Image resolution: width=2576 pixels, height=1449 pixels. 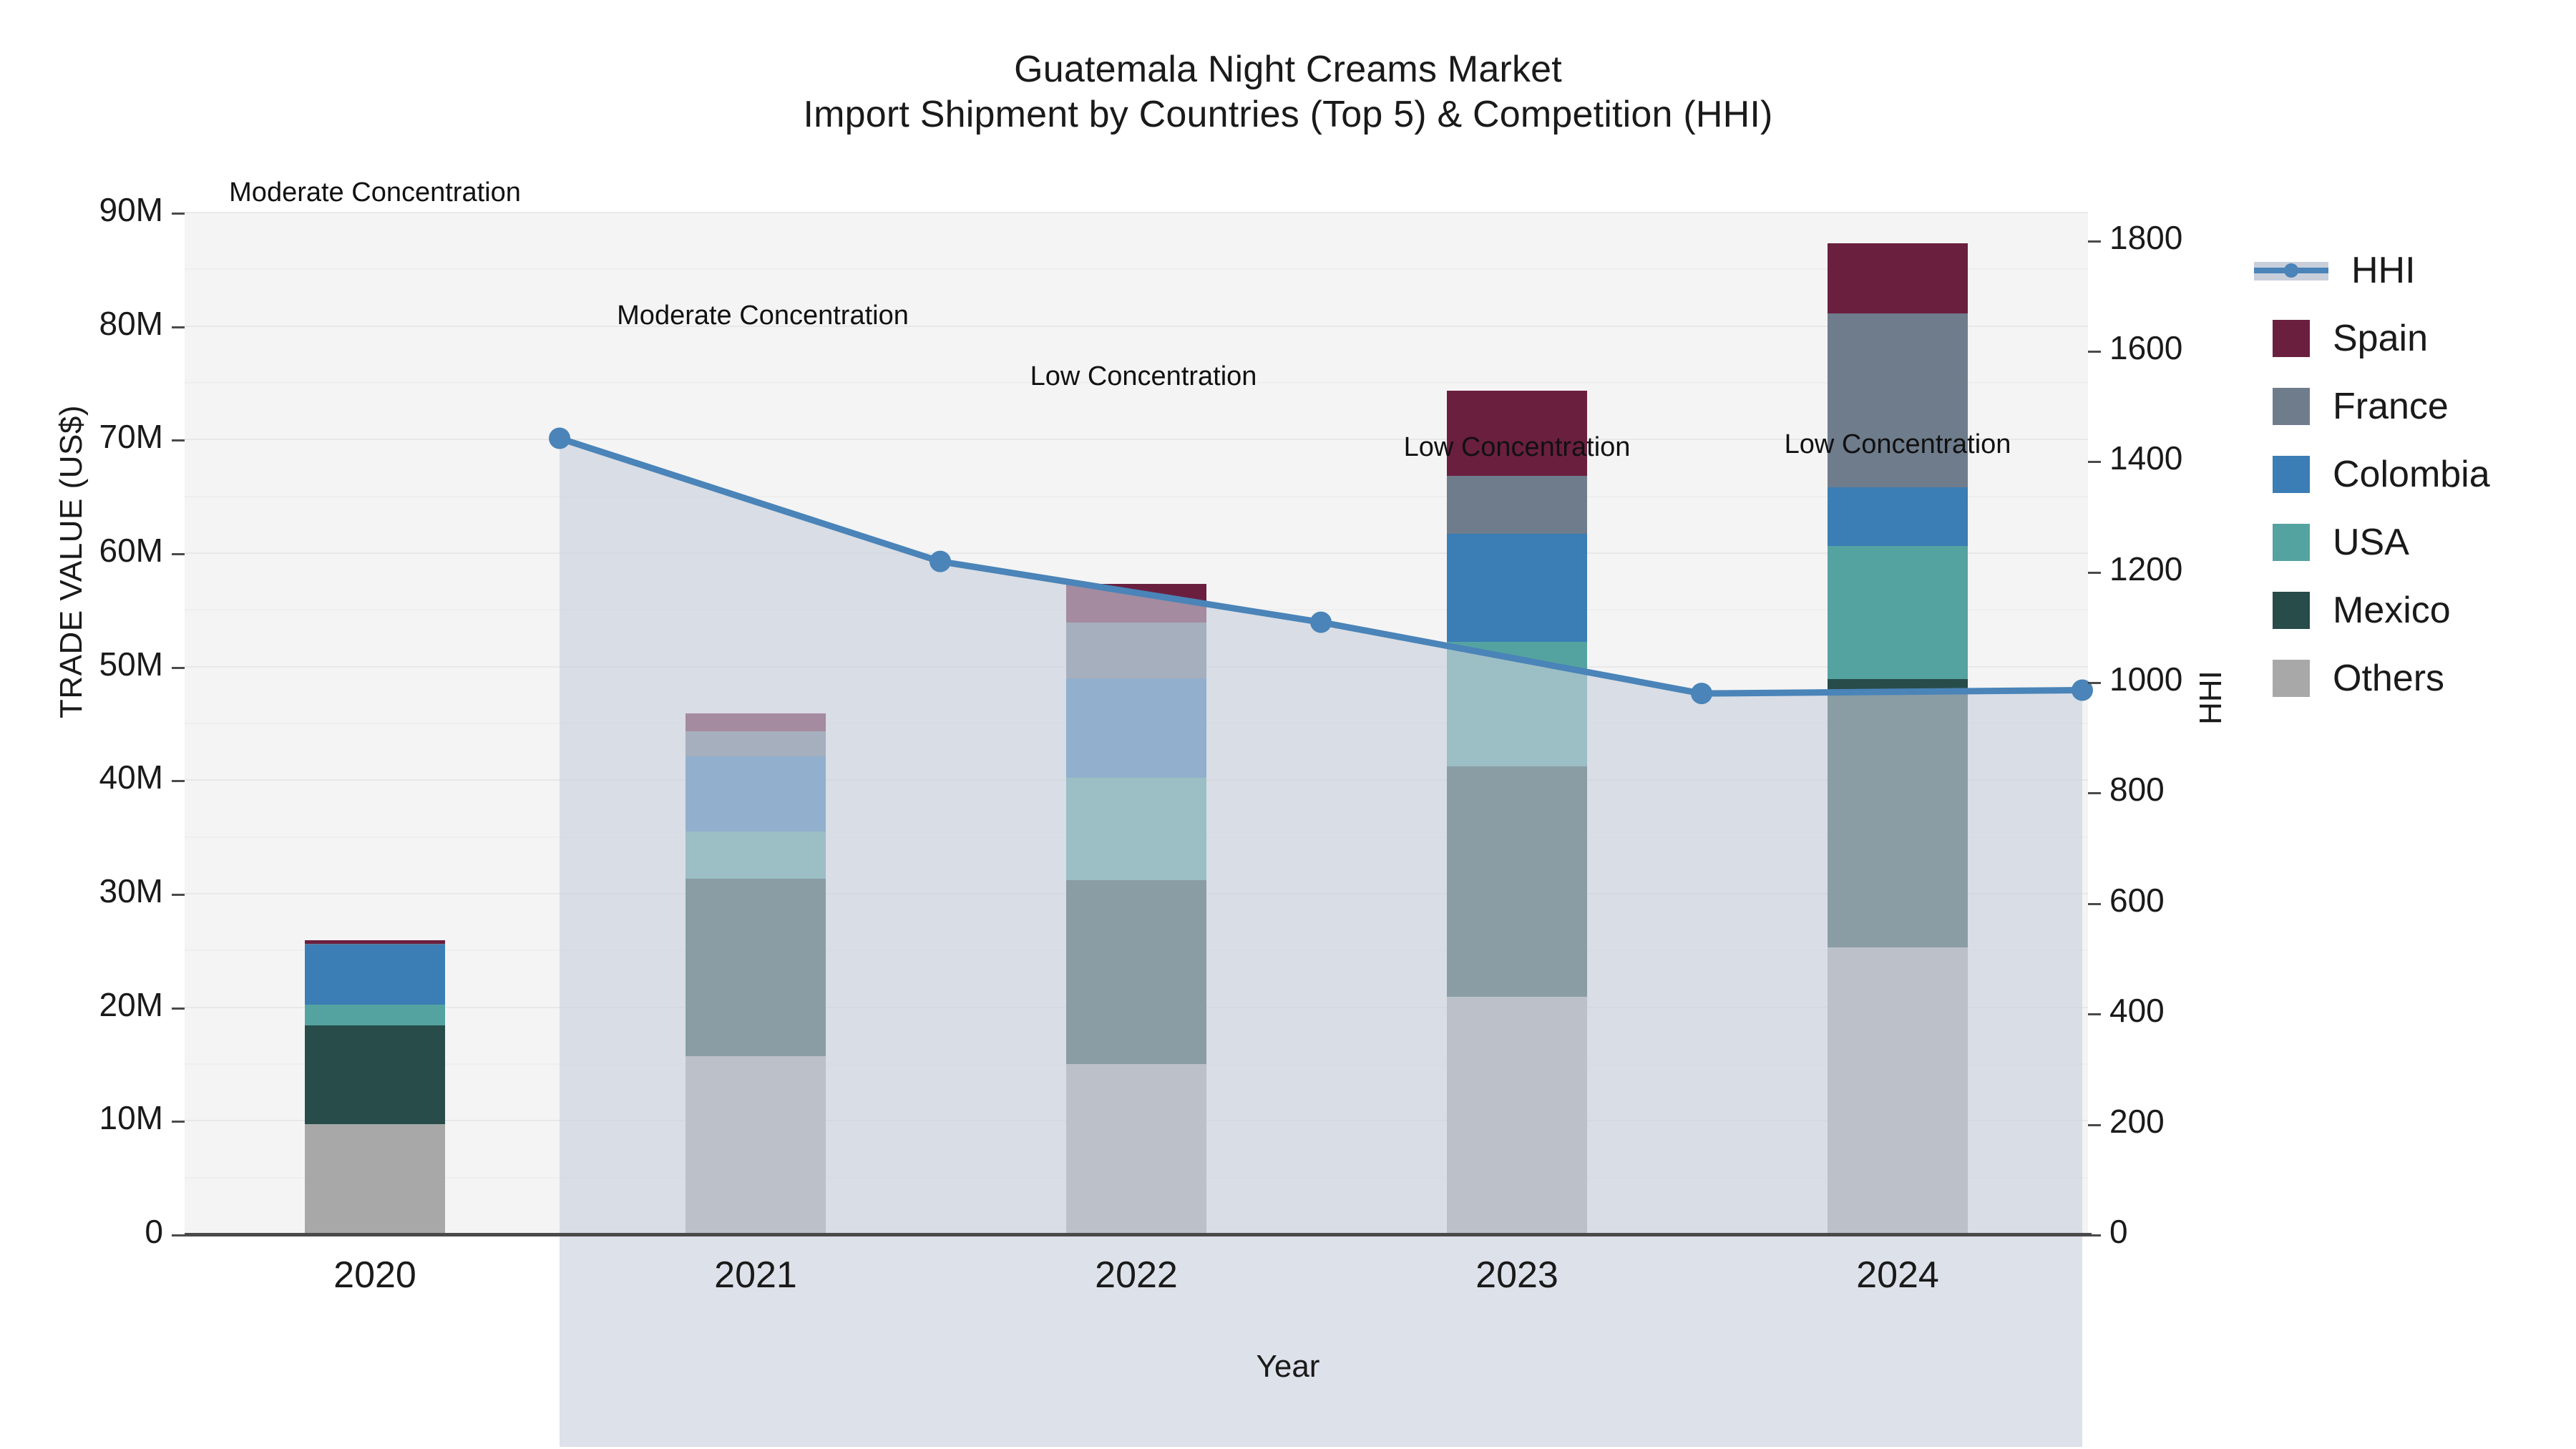 What do you see at coordinates (2082, 690) in the screenshot?
I see `hhi-marker-2024` at bounding box center [2082, 690].